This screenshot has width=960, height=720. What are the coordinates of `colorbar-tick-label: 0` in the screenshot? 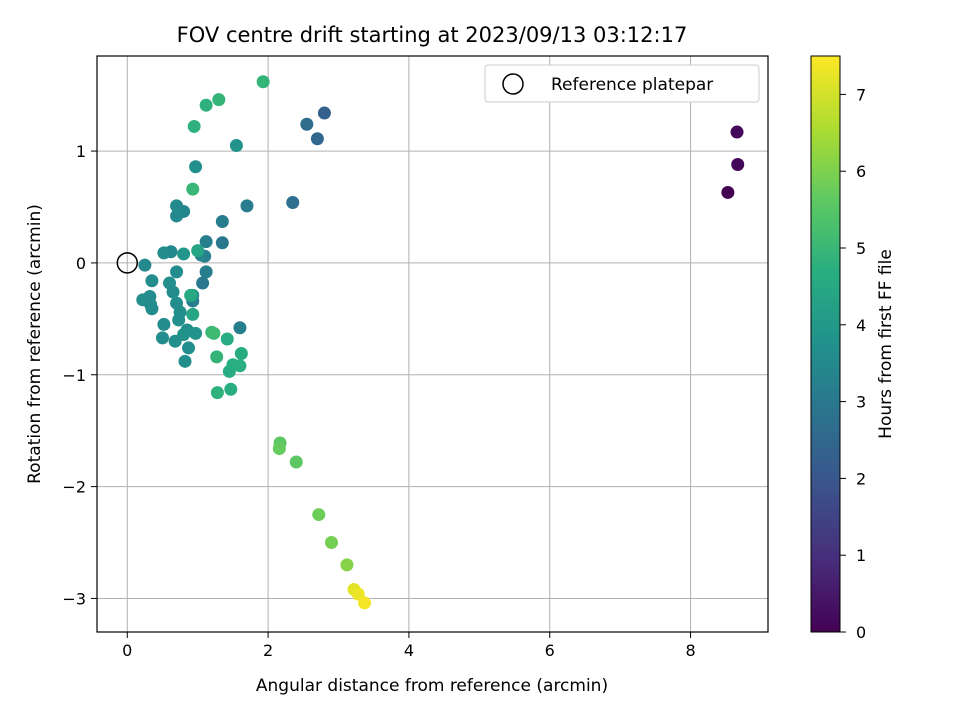 It's located at (861, 632).